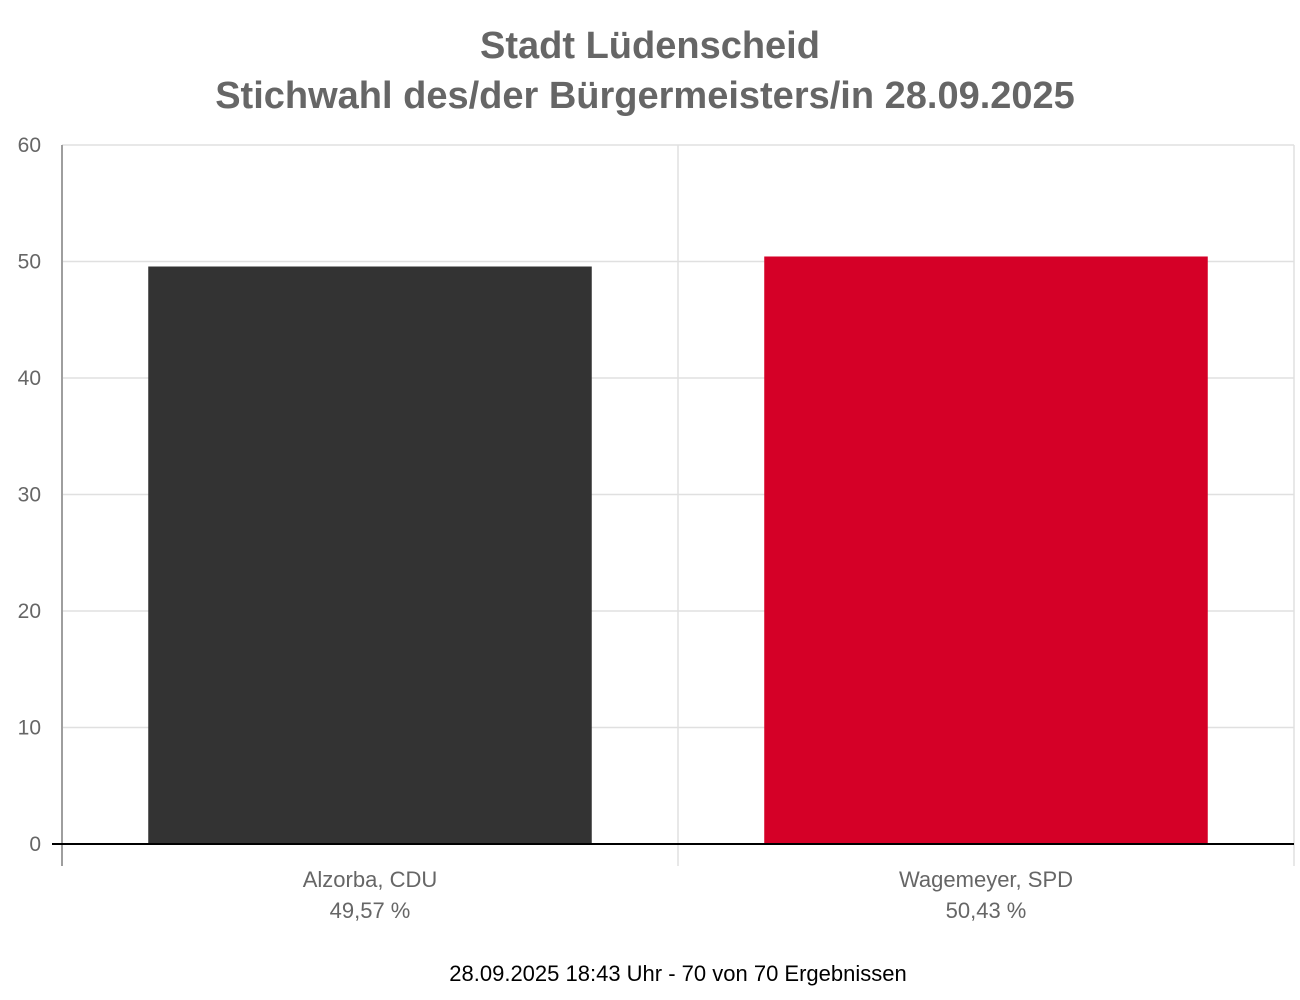 The width and height of the screenshot is (1300, 1000). Describe the element at coordinates (370, 879) in the screenshot. I see `x-tick-label: Alzorba, CDU` at that location.